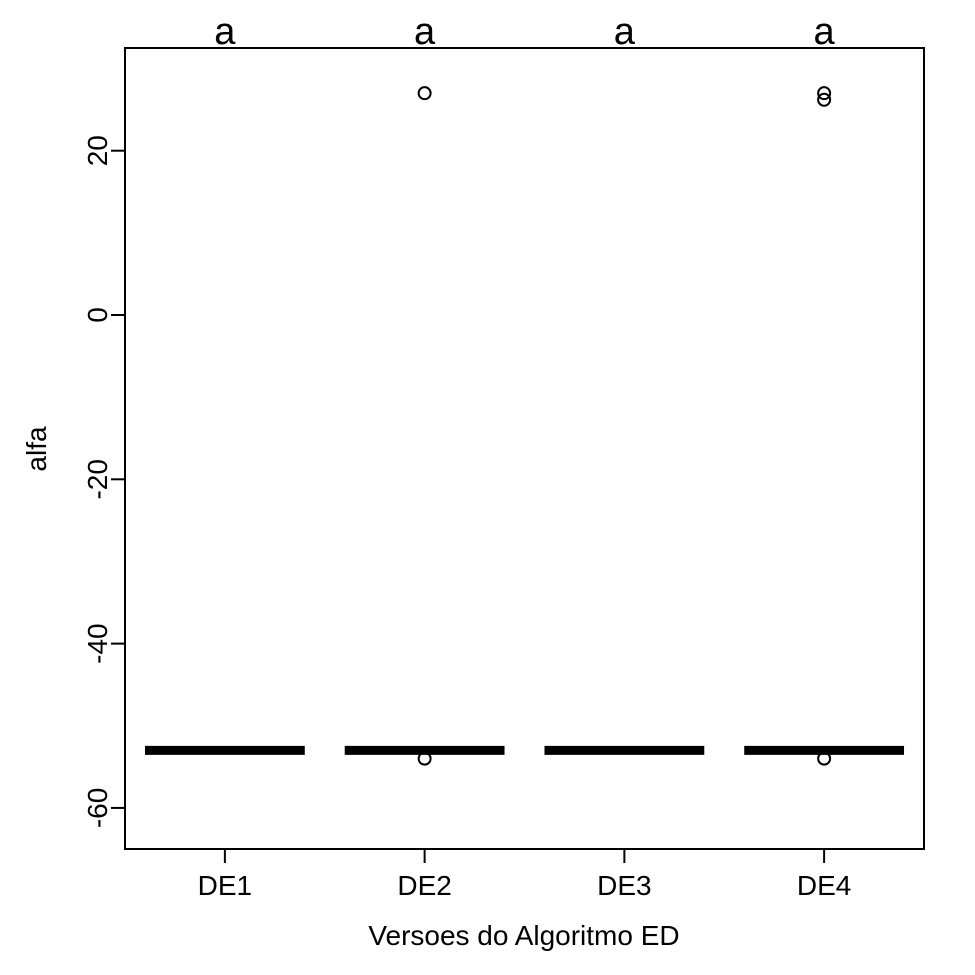 Image resolution: width=975 pixels, height=975 pixels. I want to click on y-axis-title: alfa, so click(36, 449).